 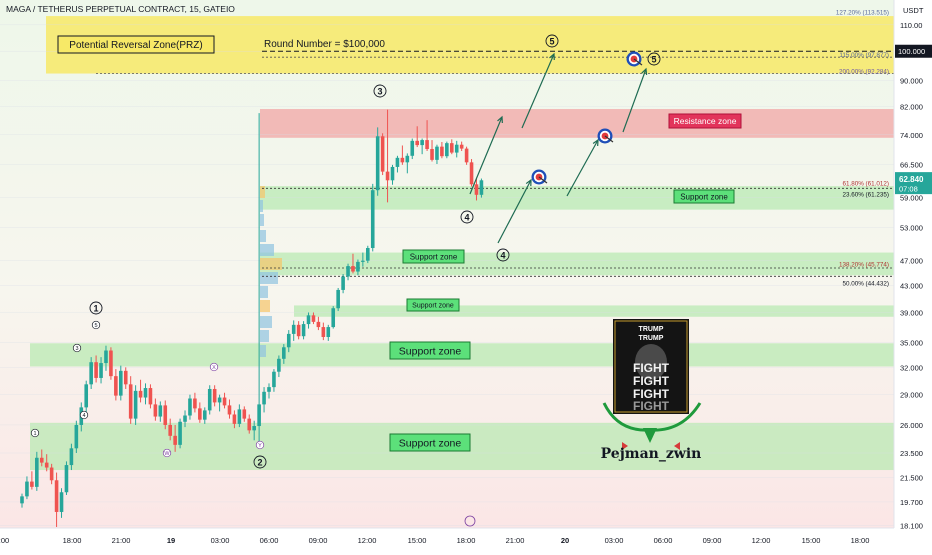 I want to click on prz-label-text: Potential Reversal Zone(PRZ), so click(x=135, y=45).